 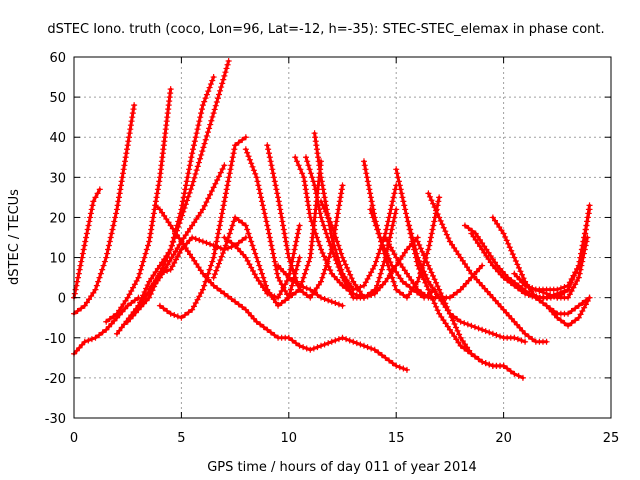 I want to click on x-tick-label: 15, so click(x=396, y=438).